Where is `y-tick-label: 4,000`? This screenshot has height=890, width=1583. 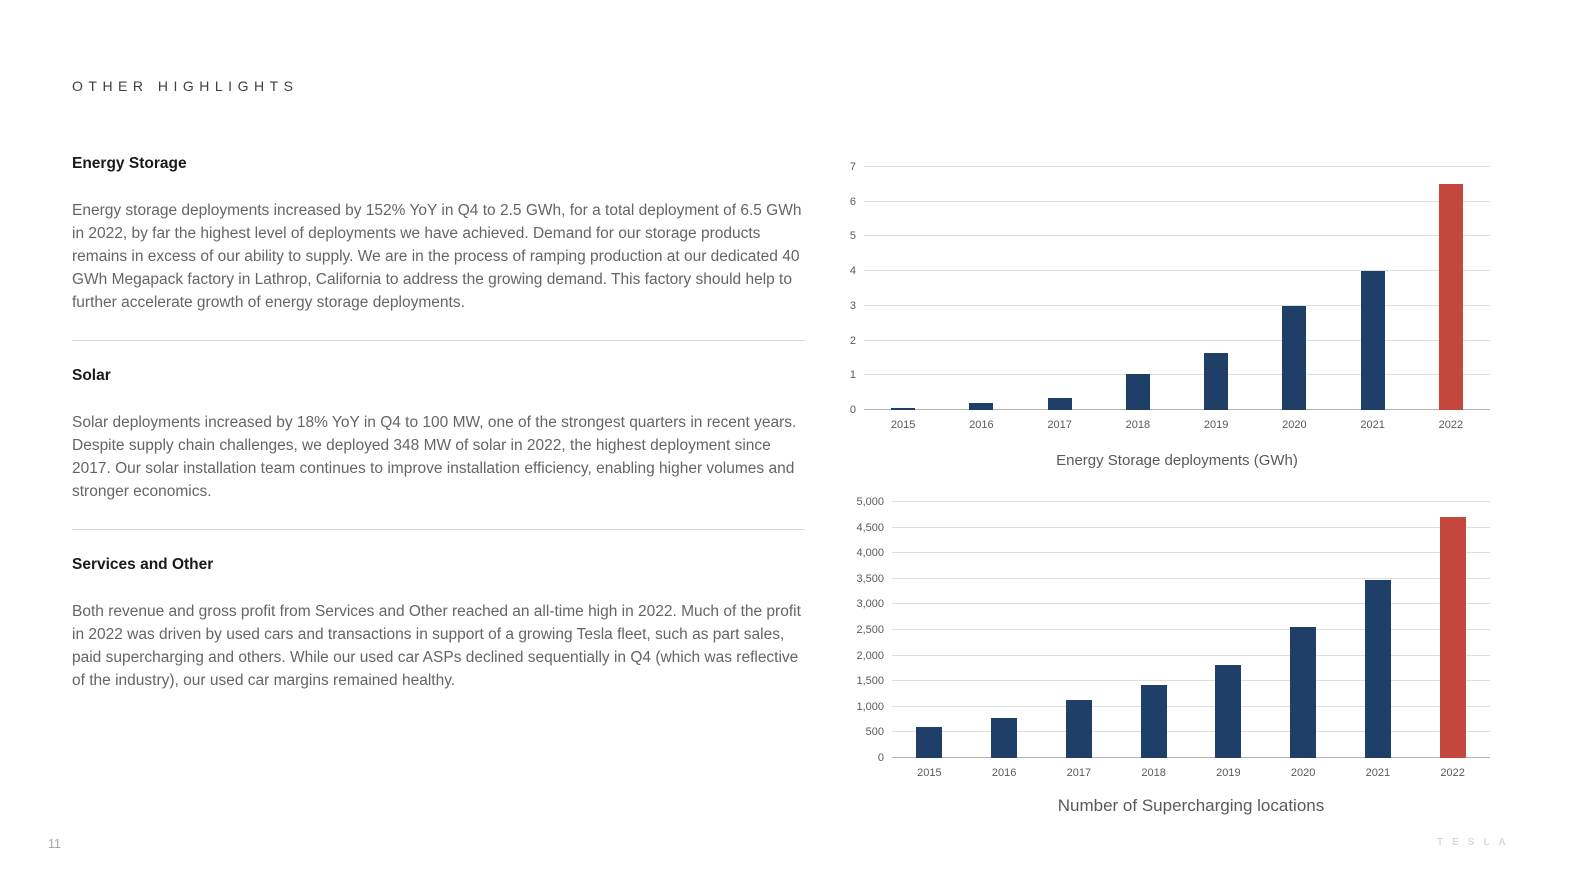 y-tick-label: 4,000 is located at coordinates (870, 553).